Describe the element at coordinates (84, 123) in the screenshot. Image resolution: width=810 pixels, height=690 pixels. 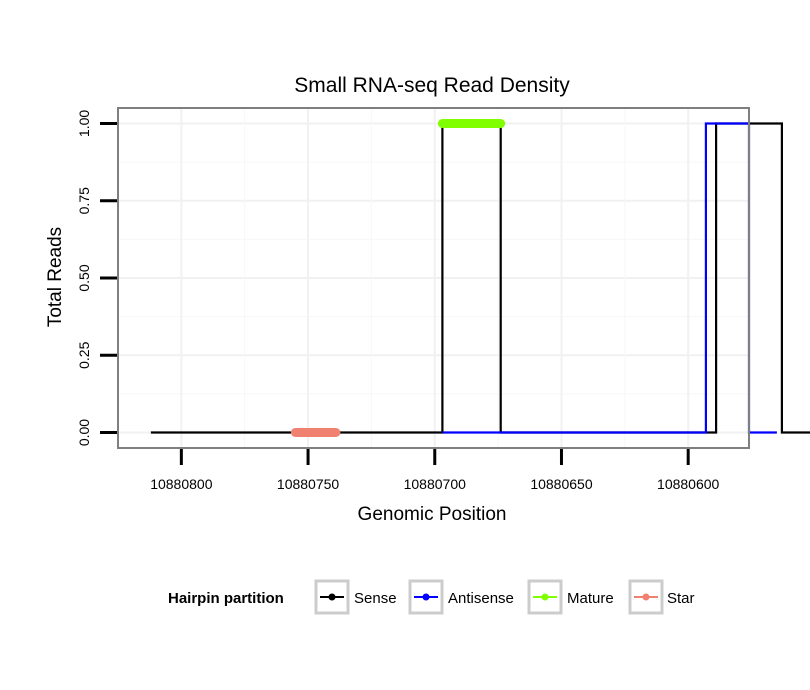
I see `y-tick-label: 1.00` at that location.